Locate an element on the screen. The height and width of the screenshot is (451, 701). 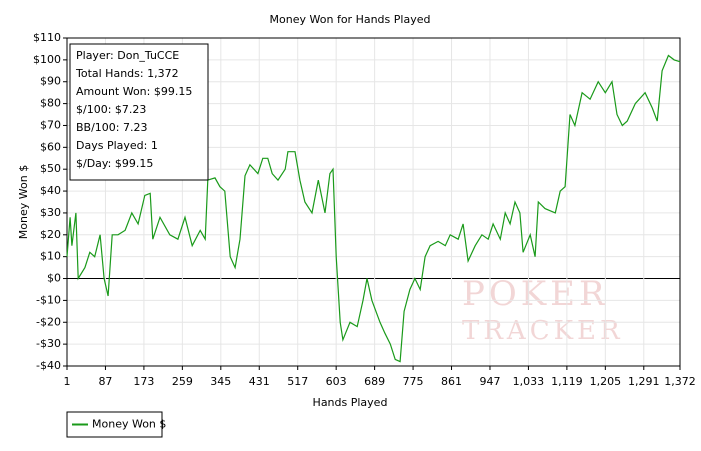
y-tick-label: $20 is located at coordinates (50, 234).